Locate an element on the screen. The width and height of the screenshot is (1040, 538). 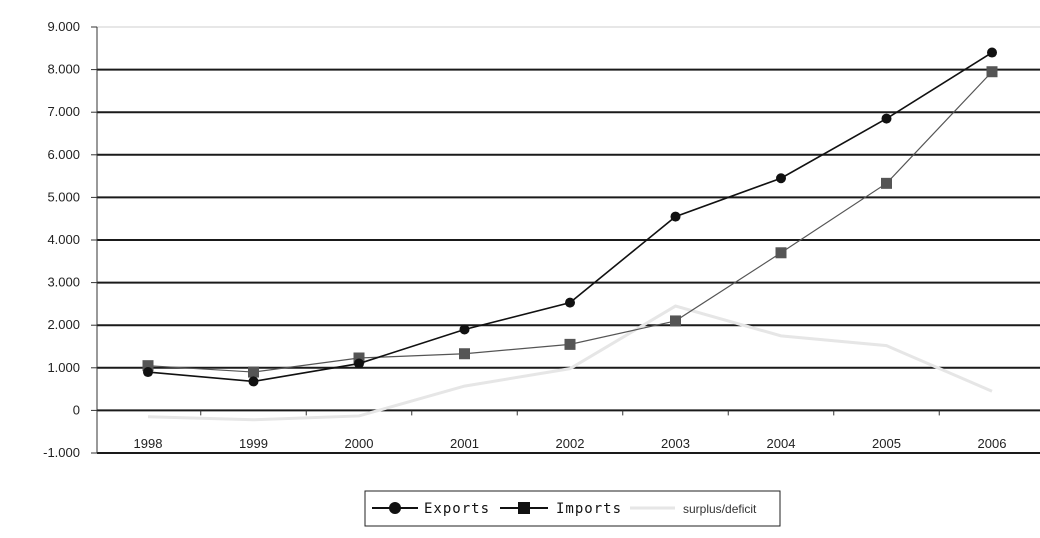
point-exports-2006 is located at coordinates (992, 52).